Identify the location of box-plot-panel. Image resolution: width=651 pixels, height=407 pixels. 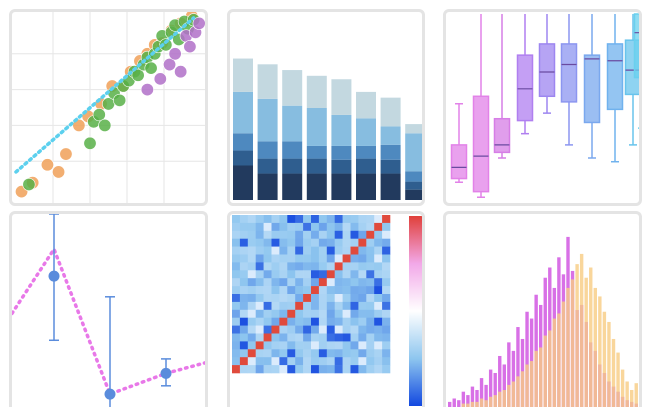
(542, 107).